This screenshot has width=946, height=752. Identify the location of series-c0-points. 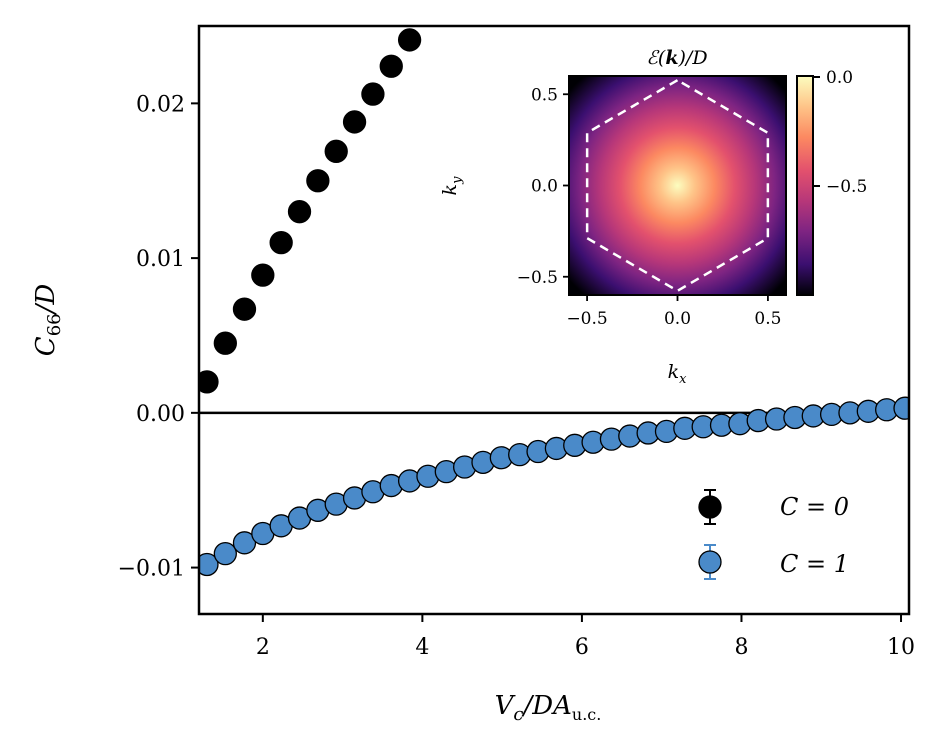
(310, 211).